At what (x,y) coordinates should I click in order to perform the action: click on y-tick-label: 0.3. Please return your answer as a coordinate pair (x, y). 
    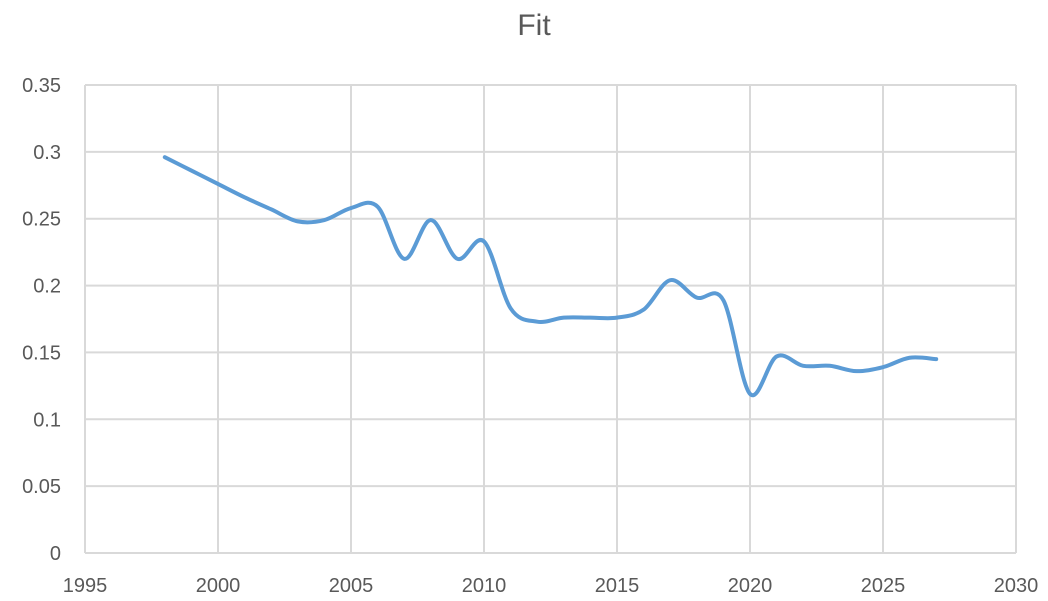
    Looking at the image, I should click on (47, 153).